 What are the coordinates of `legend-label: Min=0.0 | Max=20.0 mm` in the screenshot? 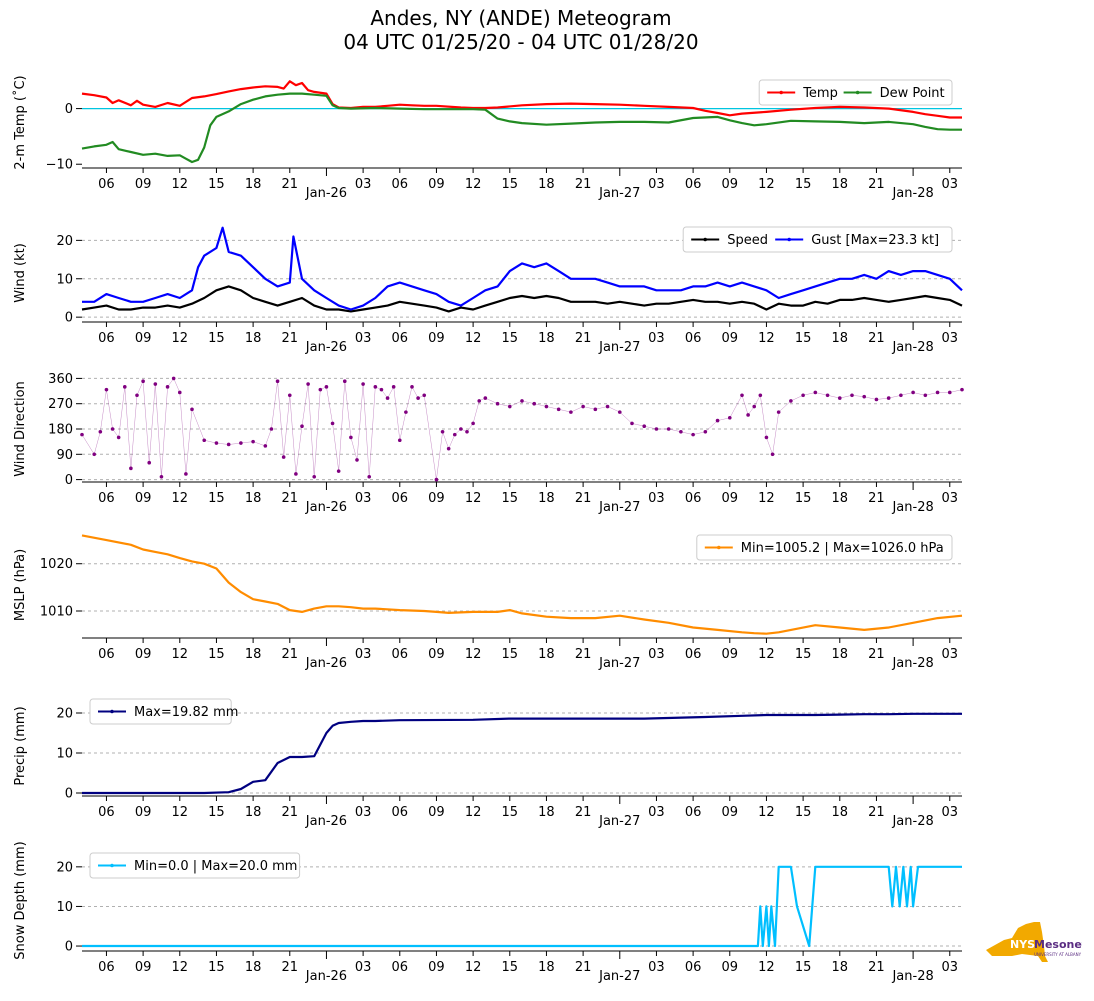 It's located at (215, 866).